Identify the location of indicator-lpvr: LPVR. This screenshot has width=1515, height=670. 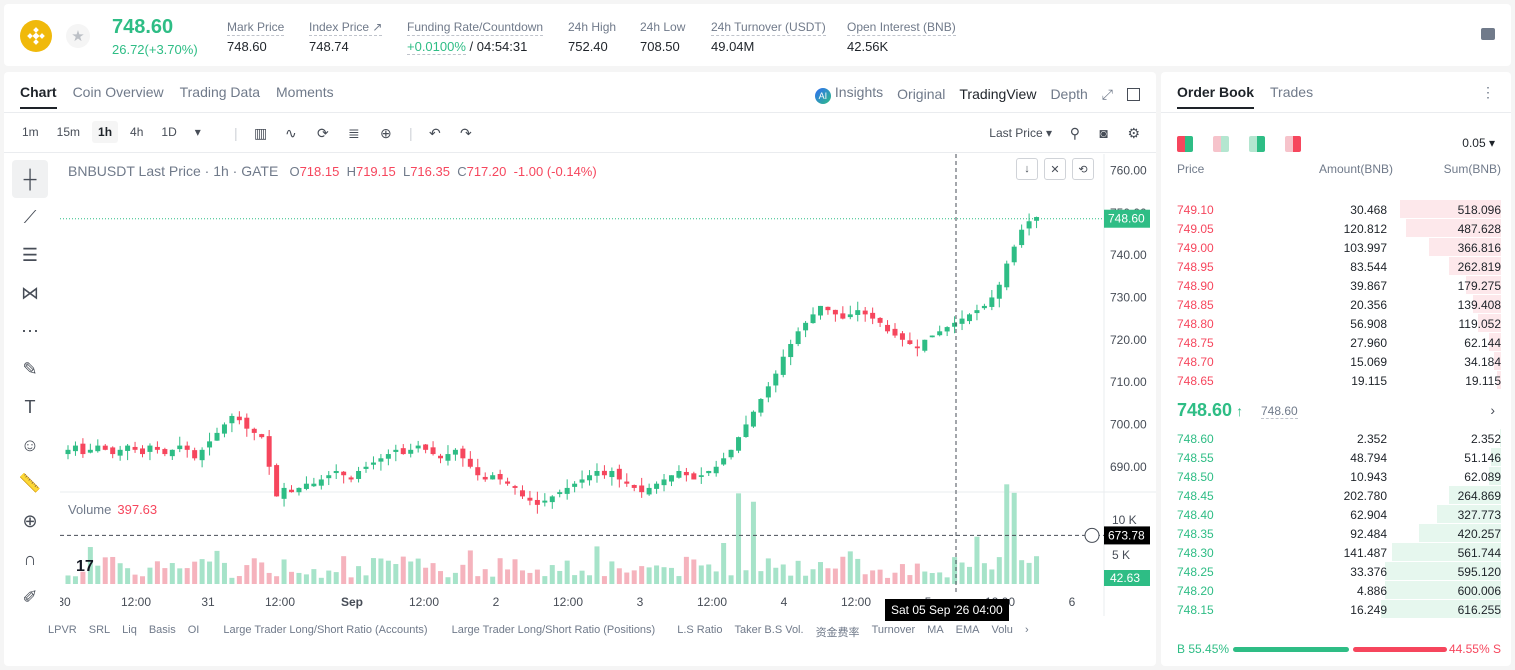
(62, 630).